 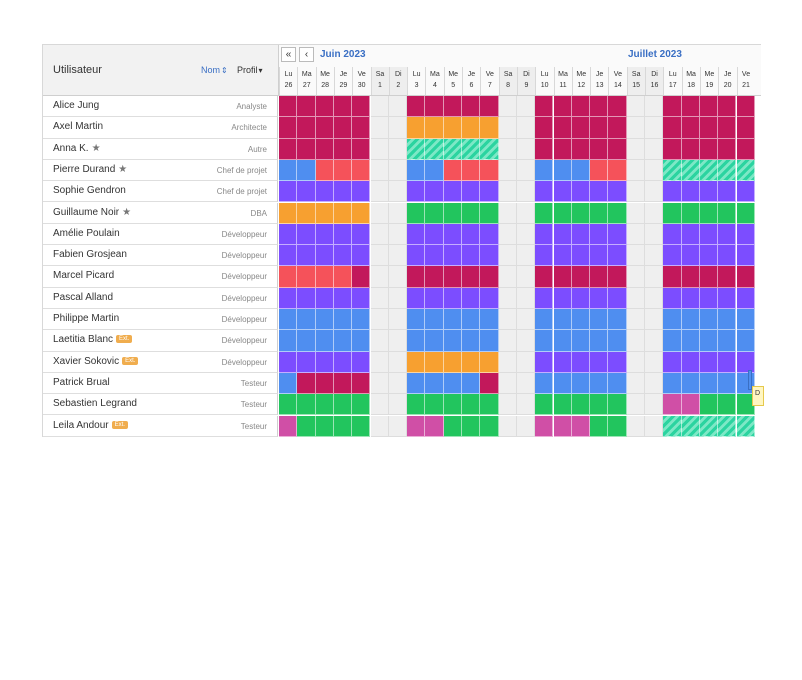 I want to click on user-row: Fabien Grosjean Développeur, so click(x=160, y=256).